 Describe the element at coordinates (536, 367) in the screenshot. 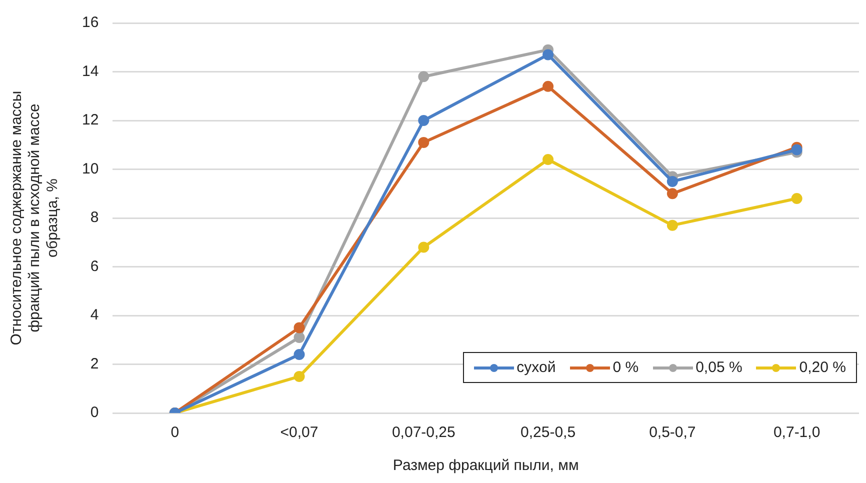

I see `legend-label: сухой` at that location.